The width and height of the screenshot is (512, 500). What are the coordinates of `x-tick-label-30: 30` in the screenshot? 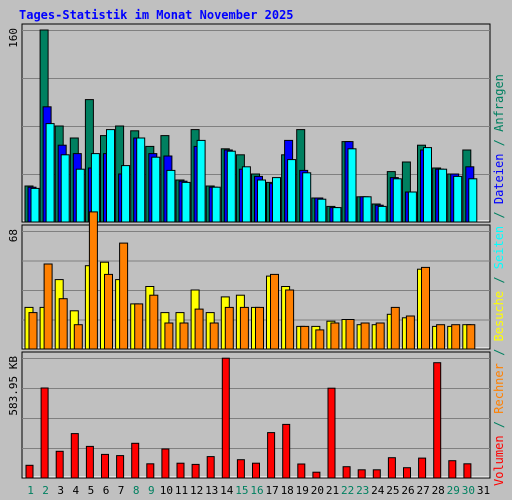 It's located at (468, 490).